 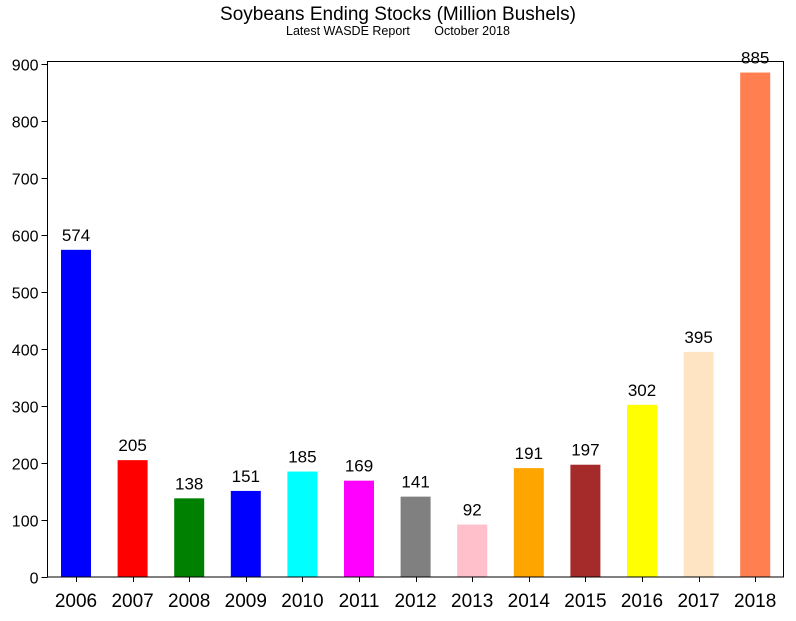 I want to click on bar-2006, so click(x=76, y=413).